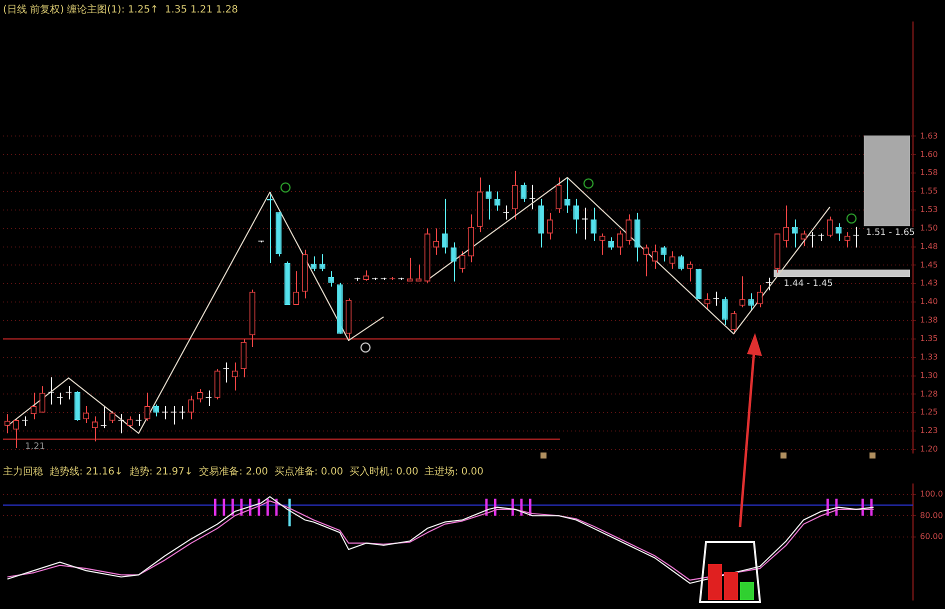  What do you see at coordinates (929, 393) in the screenshot?
I see `y-tick-label: 1.28` at bounding box center [929, 393].